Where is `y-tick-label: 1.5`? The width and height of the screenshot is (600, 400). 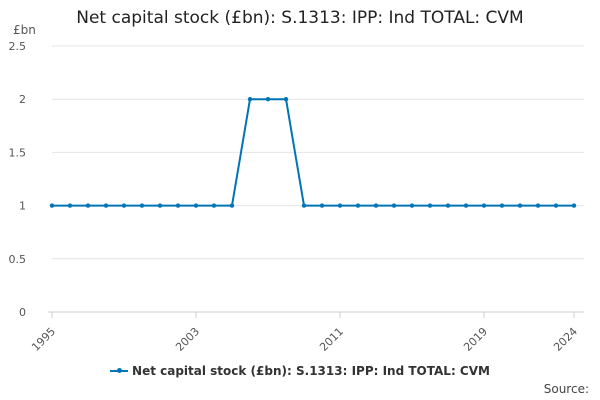 y-tick-label: 1.5 is located at coordinates (18, 152).